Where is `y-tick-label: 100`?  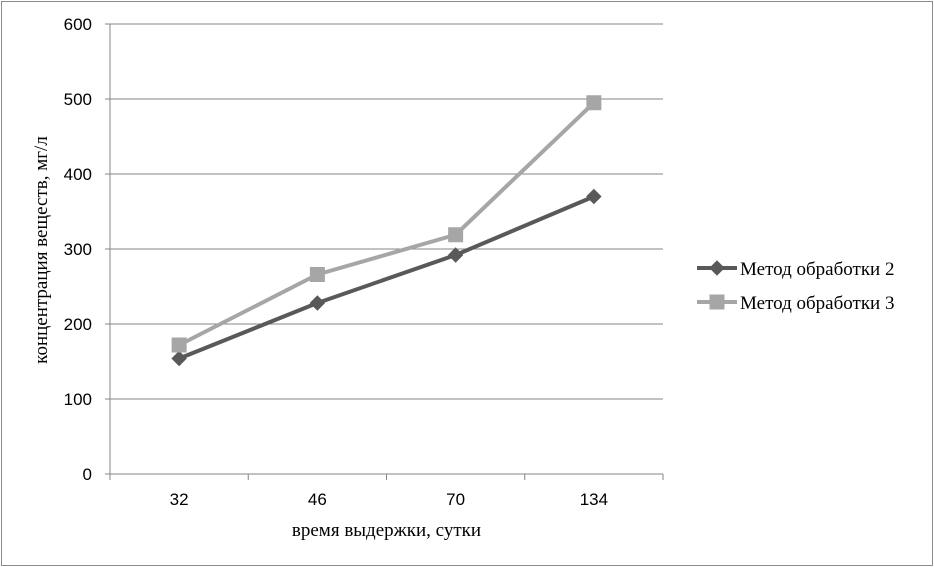 y-tick-label: 100 is located at coordinates (78, 399).